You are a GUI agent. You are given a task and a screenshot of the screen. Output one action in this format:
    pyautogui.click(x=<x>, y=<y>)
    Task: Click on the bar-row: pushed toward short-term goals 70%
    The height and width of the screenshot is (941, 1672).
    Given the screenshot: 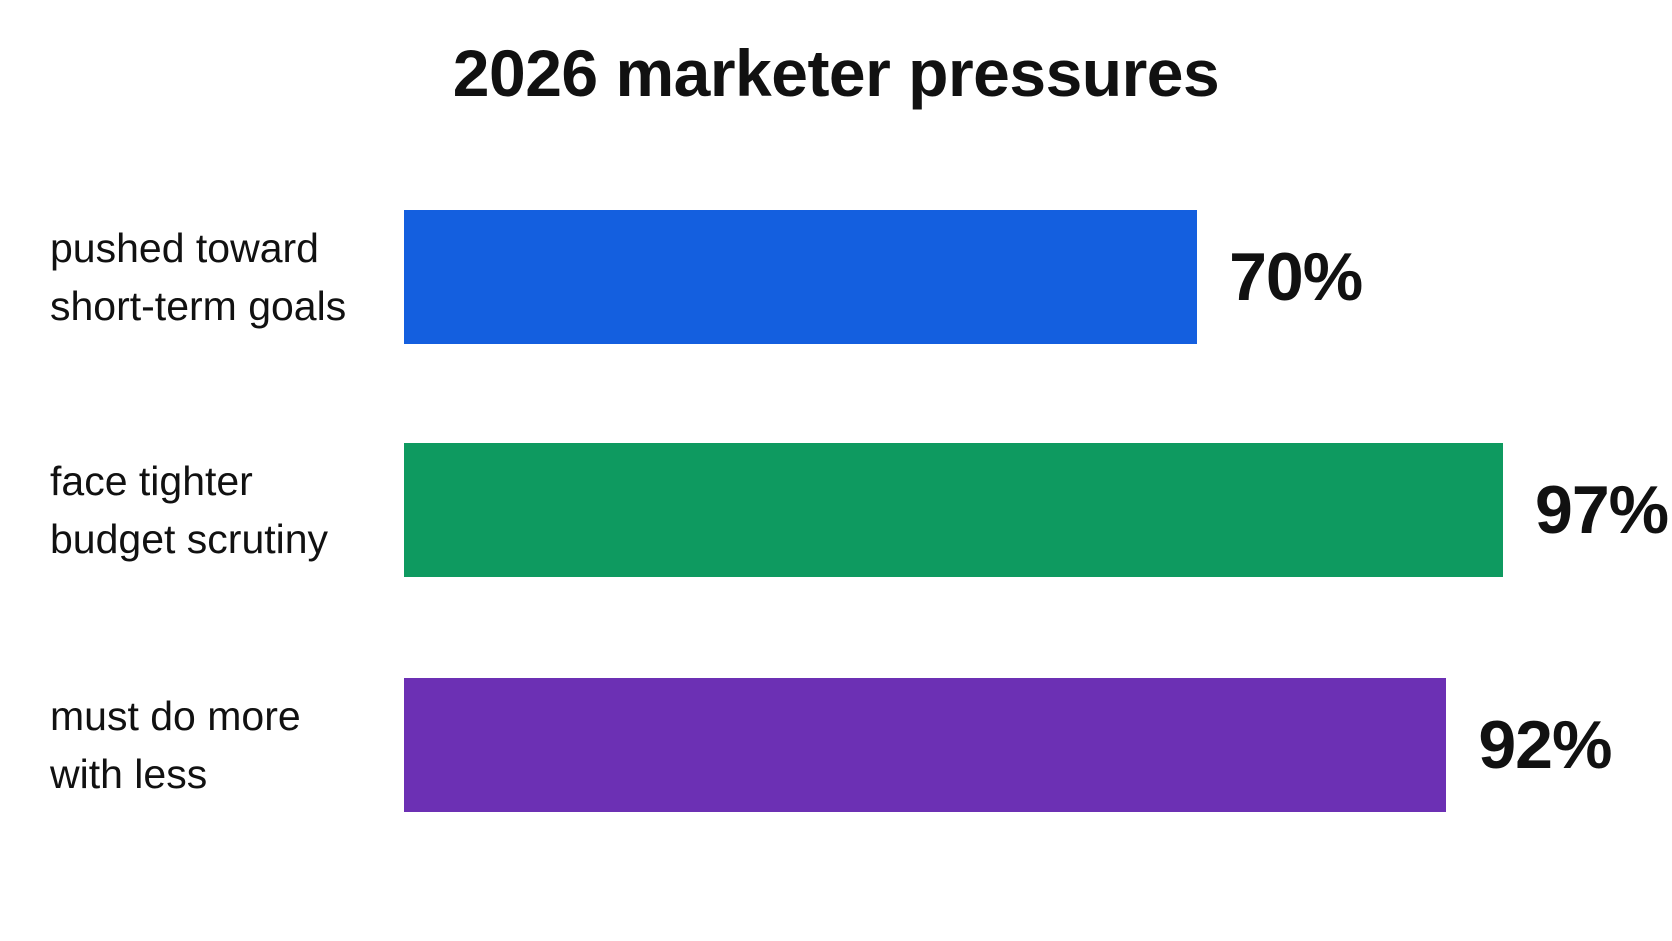 What is the action you would take?
    pyautogui.click(x=836, y=277)
    